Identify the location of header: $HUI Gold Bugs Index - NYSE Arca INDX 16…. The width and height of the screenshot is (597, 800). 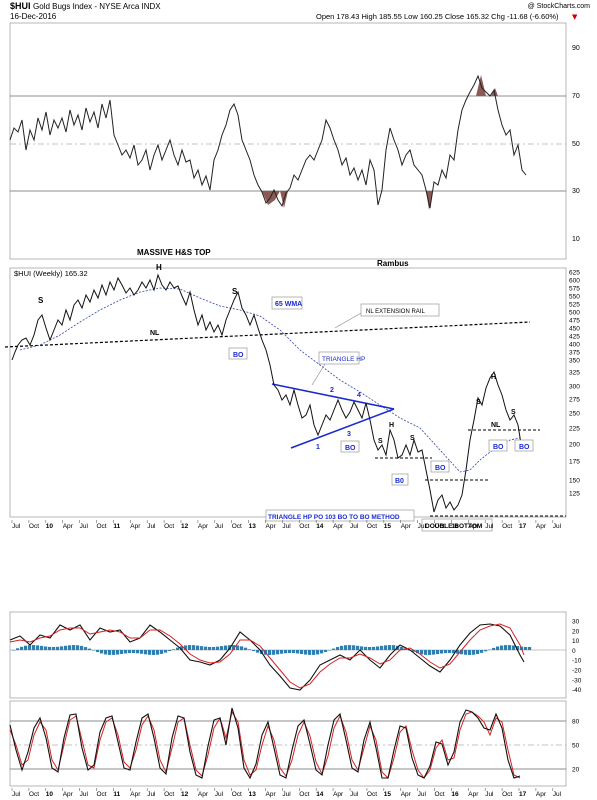
(300, 11).